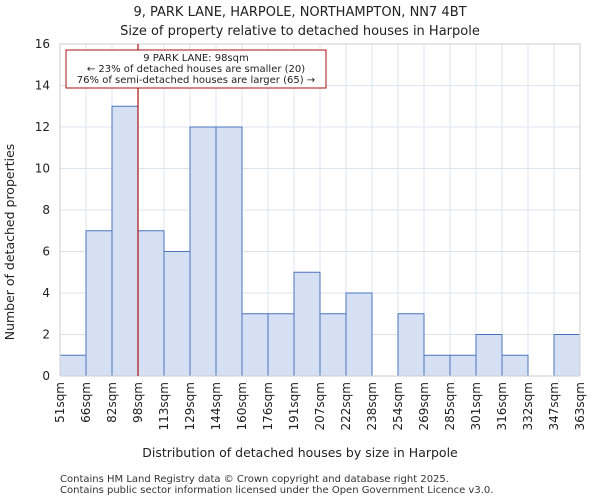 The image size is (600, 500). What do you see at coordinates (42, 86) in the screenshot?
I see `y-tick-label: 14` at bounding box center [42, 86].